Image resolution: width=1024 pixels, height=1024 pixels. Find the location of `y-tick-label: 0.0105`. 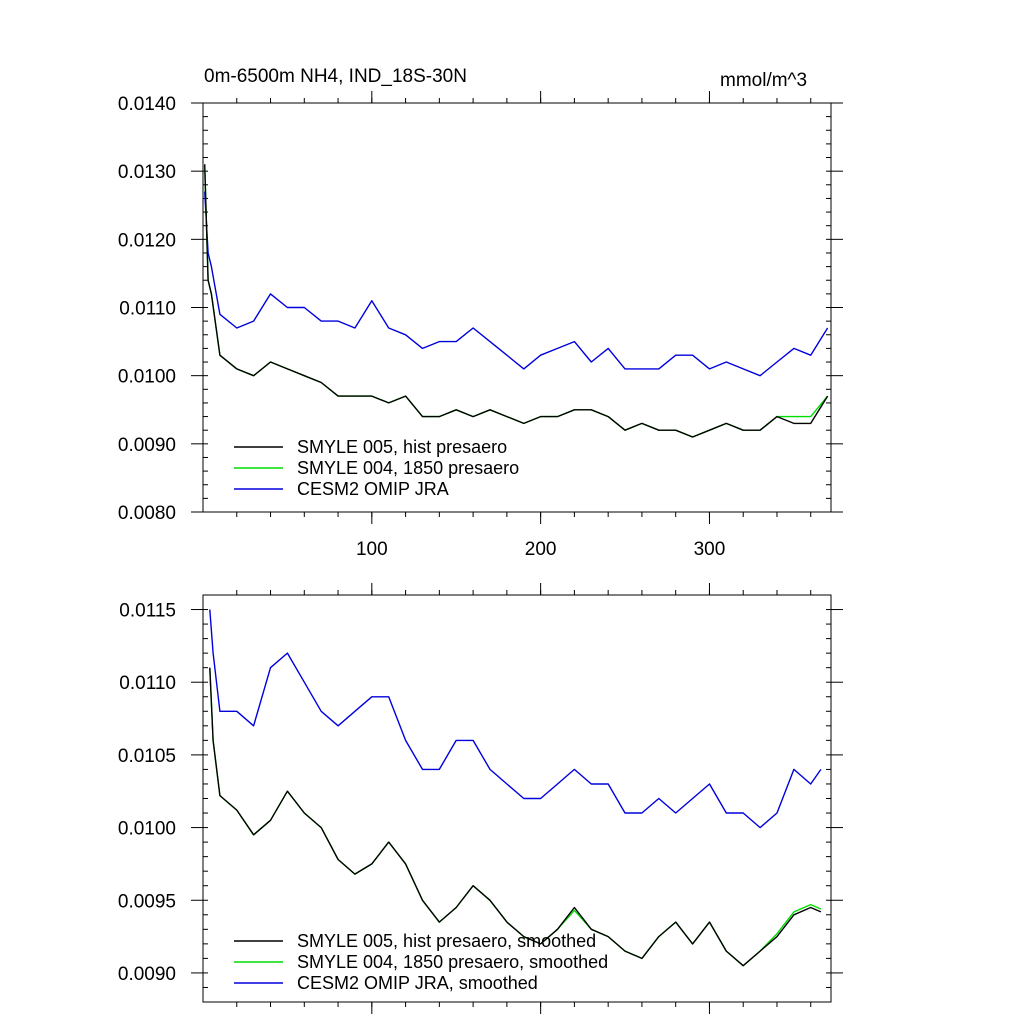

y-tick-label: 0.0105 is located at coordinates (147, 756).